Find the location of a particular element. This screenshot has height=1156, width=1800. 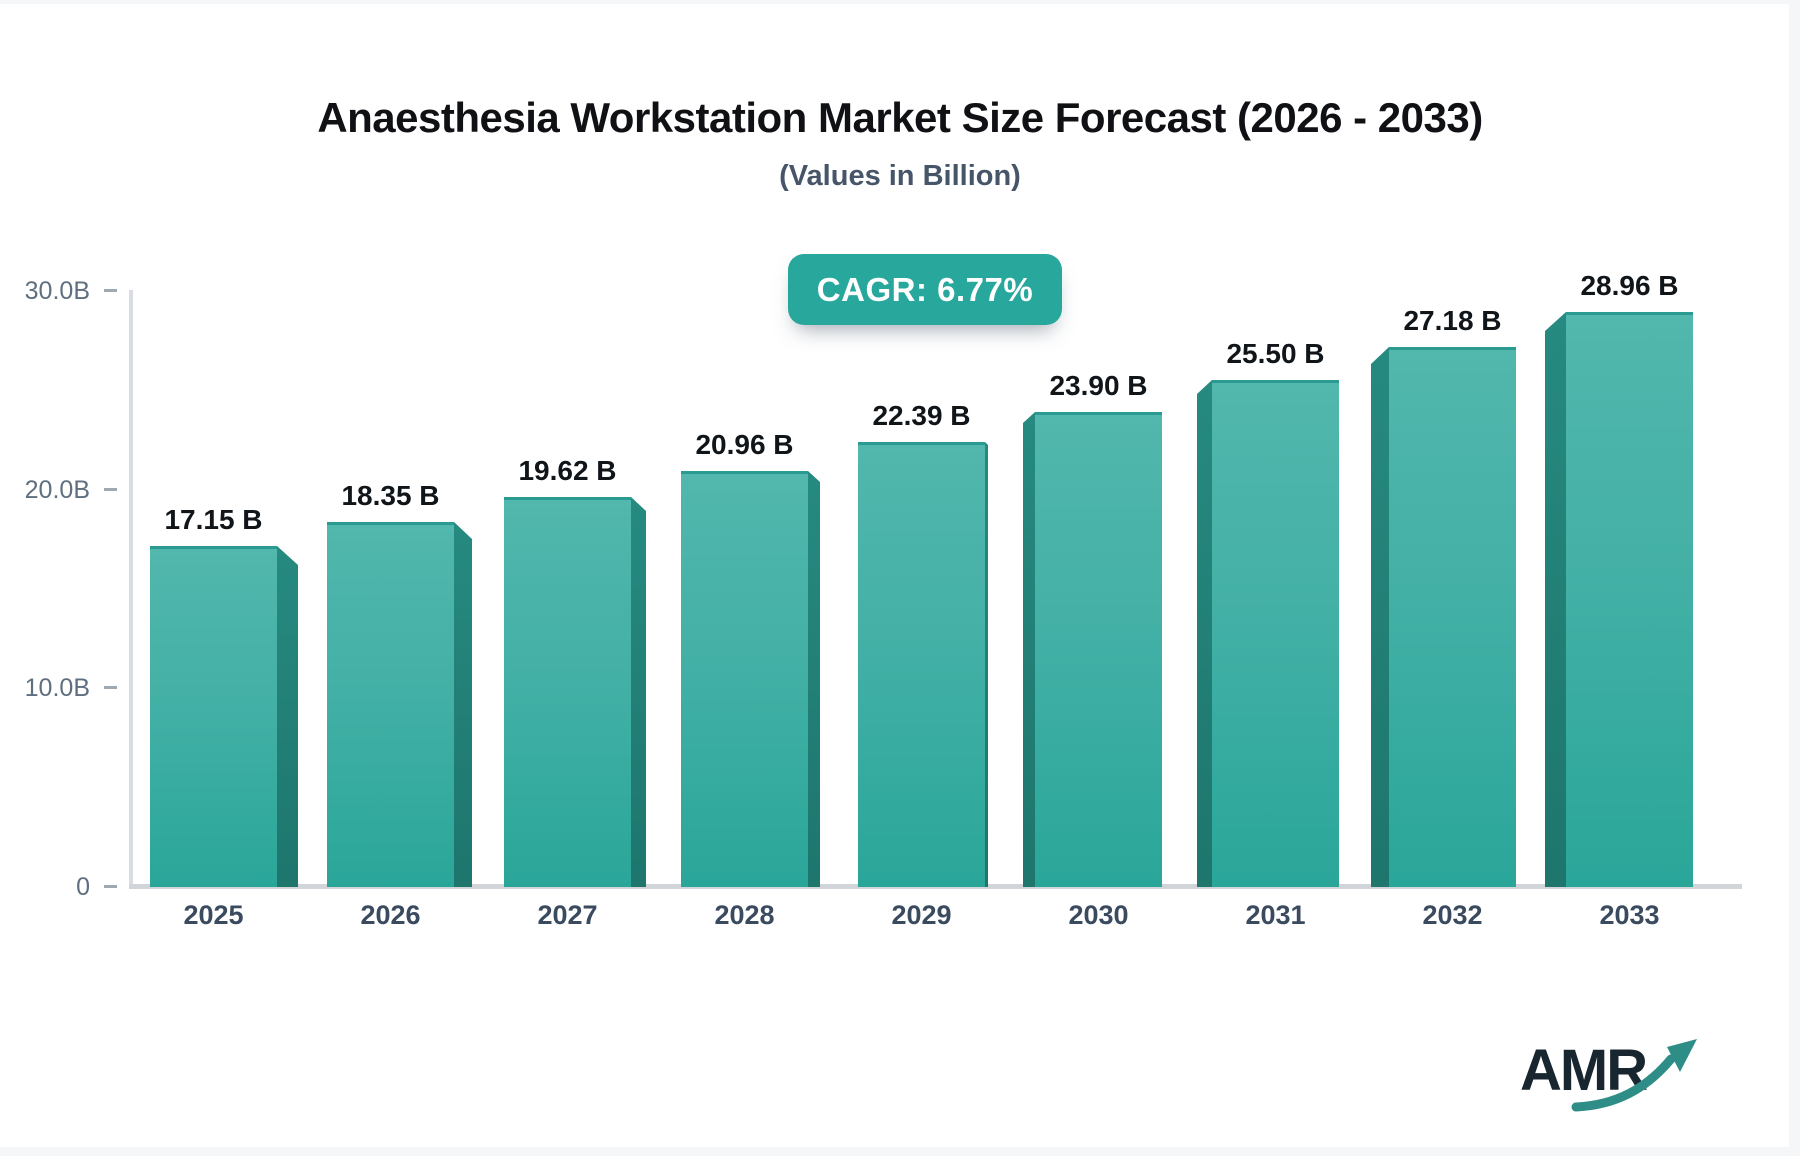

bar-value-label: 19.62 B is located at coordinates (567, 470).